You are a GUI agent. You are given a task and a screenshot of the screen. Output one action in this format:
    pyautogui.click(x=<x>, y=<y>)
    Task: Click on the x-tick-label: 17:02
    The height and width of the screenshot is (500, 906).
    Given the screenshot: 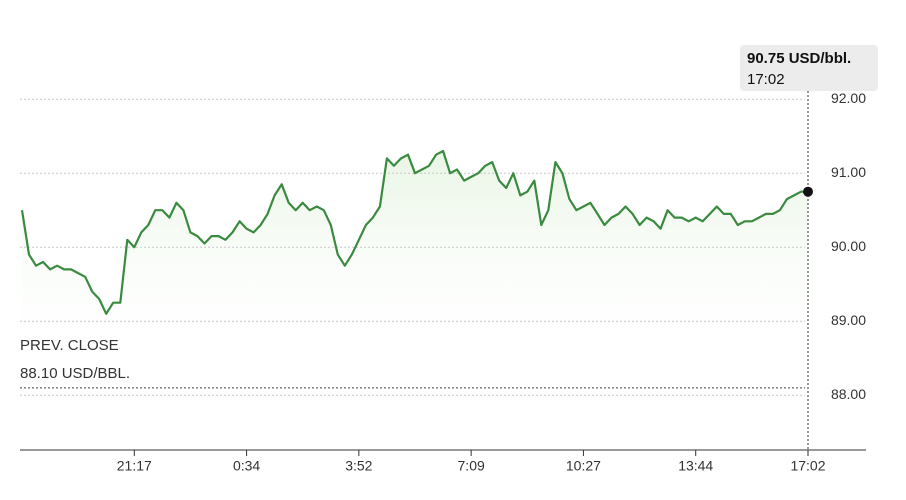 What is the action you would take?
    pyautogui.click(x=807, y=466)
    